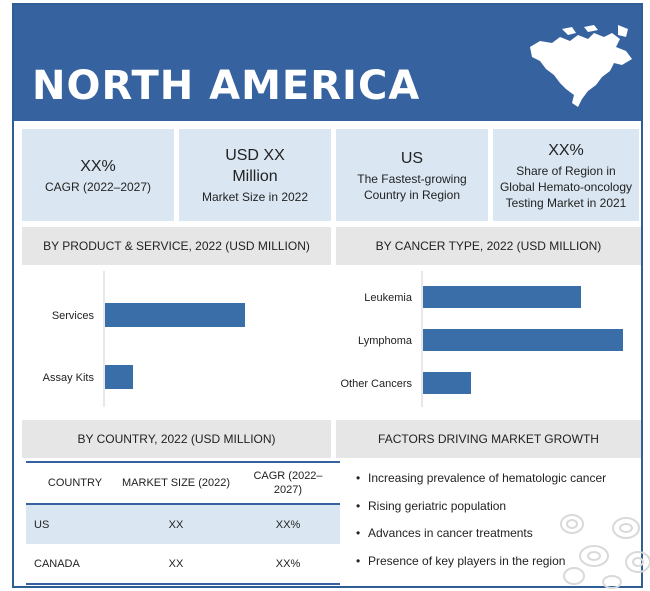 This screenshot has height=591, width=650. I want to click on list-item: • Rising geriatric population, so click(431, 505).